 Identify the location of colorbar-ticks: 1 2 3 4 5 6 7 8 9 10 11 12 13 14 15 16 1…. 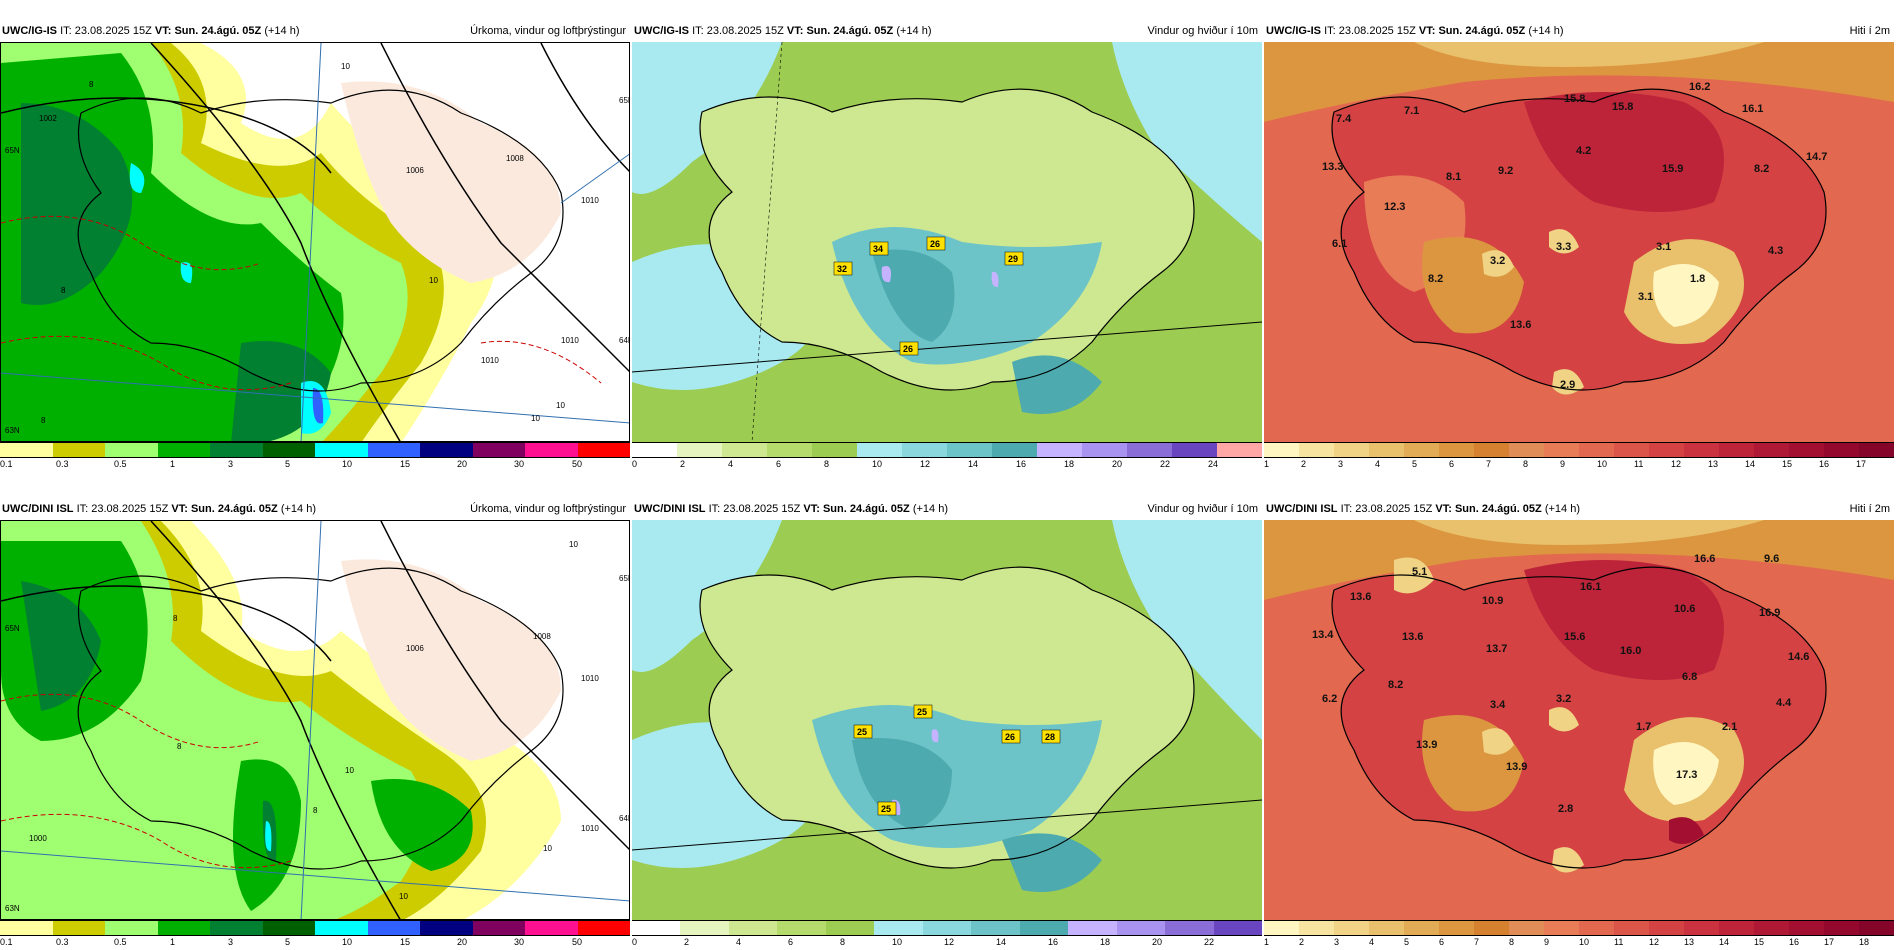
(1567, 942).